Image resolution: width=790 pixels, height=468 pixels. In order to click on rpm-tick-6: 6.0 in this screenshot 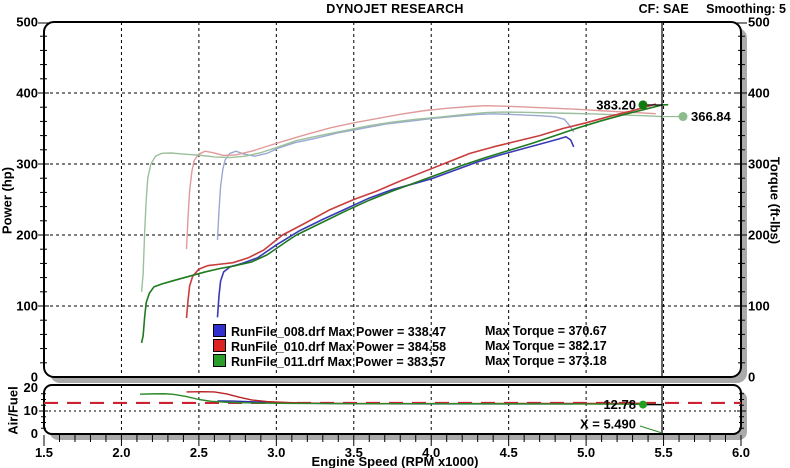, I will do `click(741, 452)`.